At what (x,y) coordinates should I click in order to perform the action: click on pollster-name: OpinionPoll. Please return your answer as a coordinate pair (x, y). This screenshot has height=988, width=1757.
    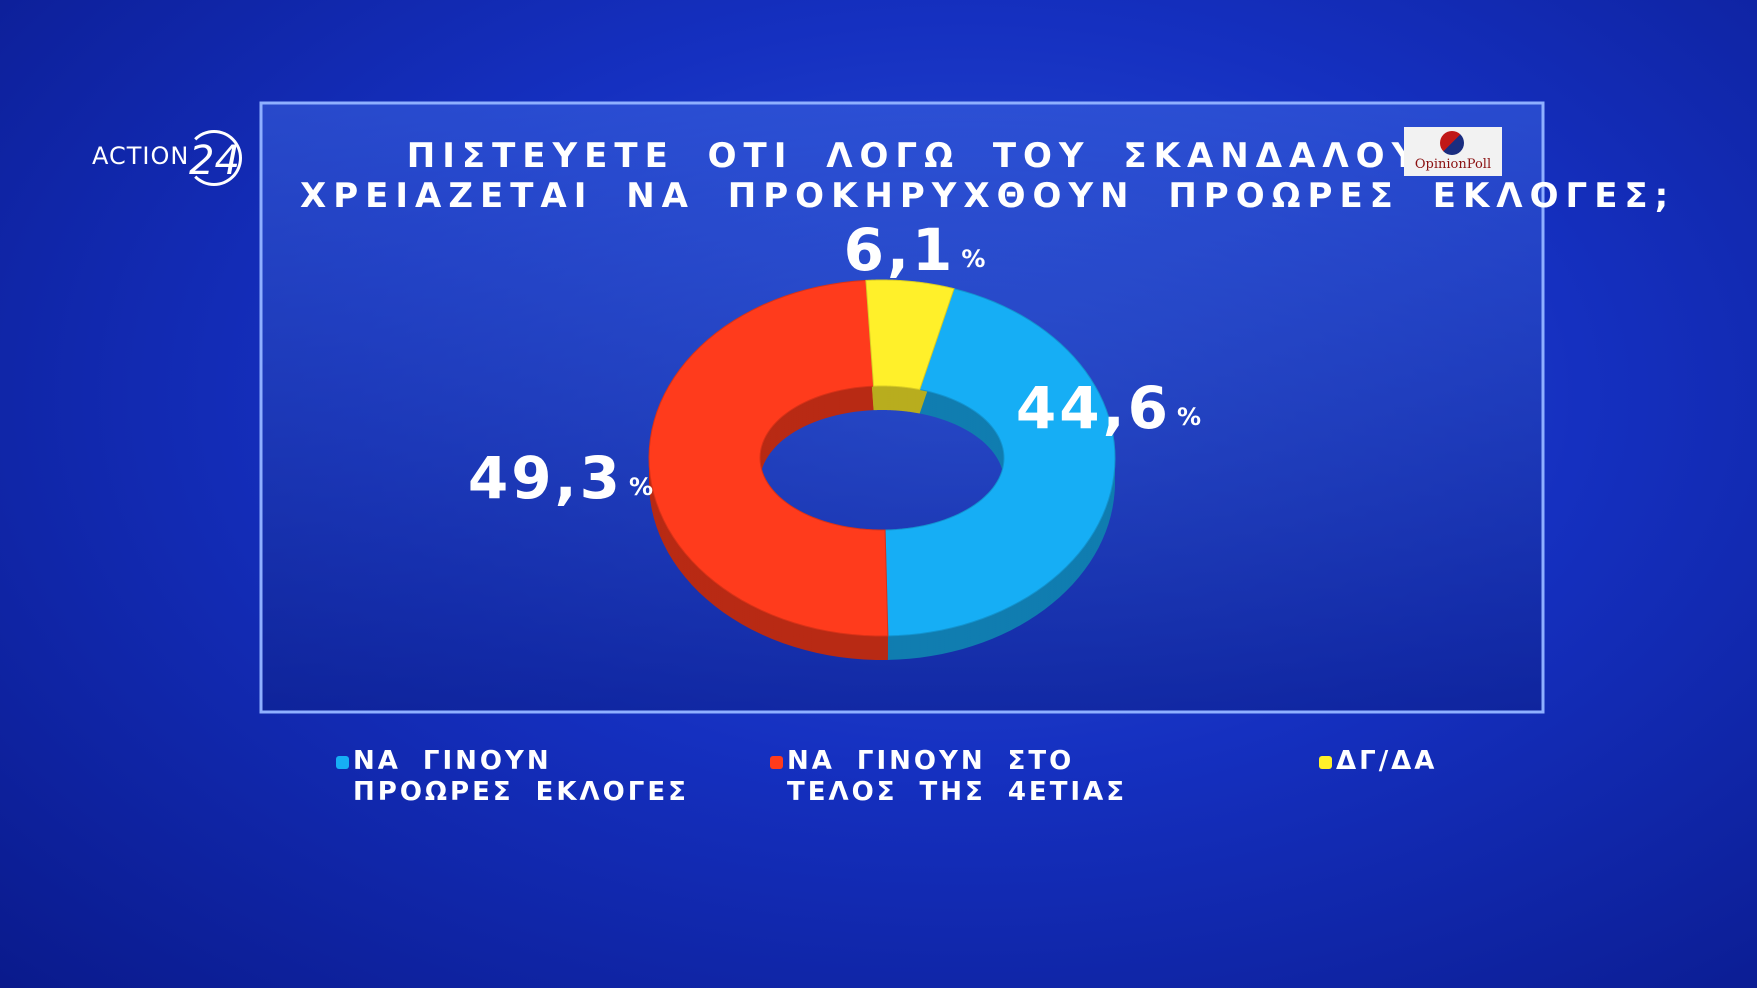
    Looking at the image, I should click on (1453, 164).